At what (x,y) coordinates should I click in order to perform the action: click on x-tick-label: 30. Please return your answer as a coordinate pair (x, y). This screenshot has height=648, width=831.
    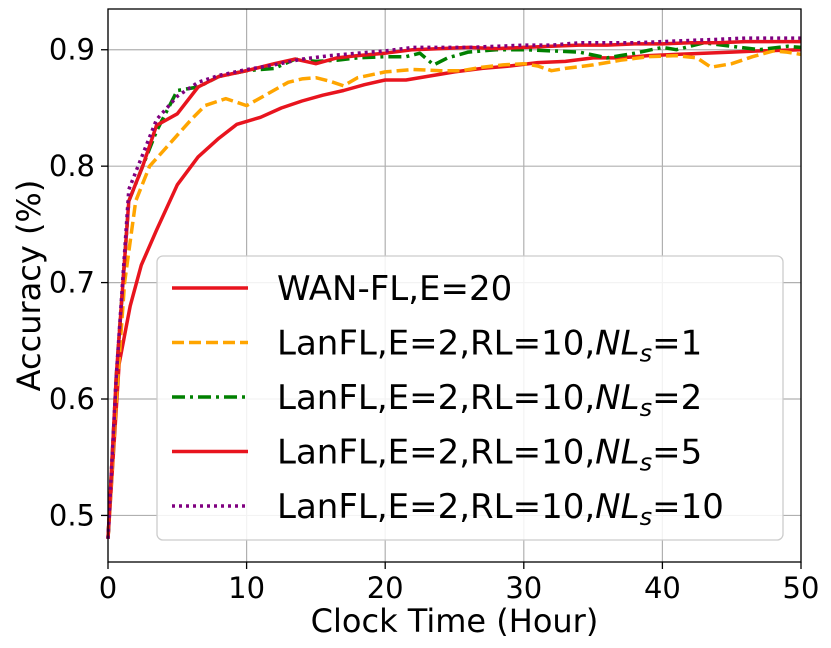
    Looking at the image, I should click on (523, 588).